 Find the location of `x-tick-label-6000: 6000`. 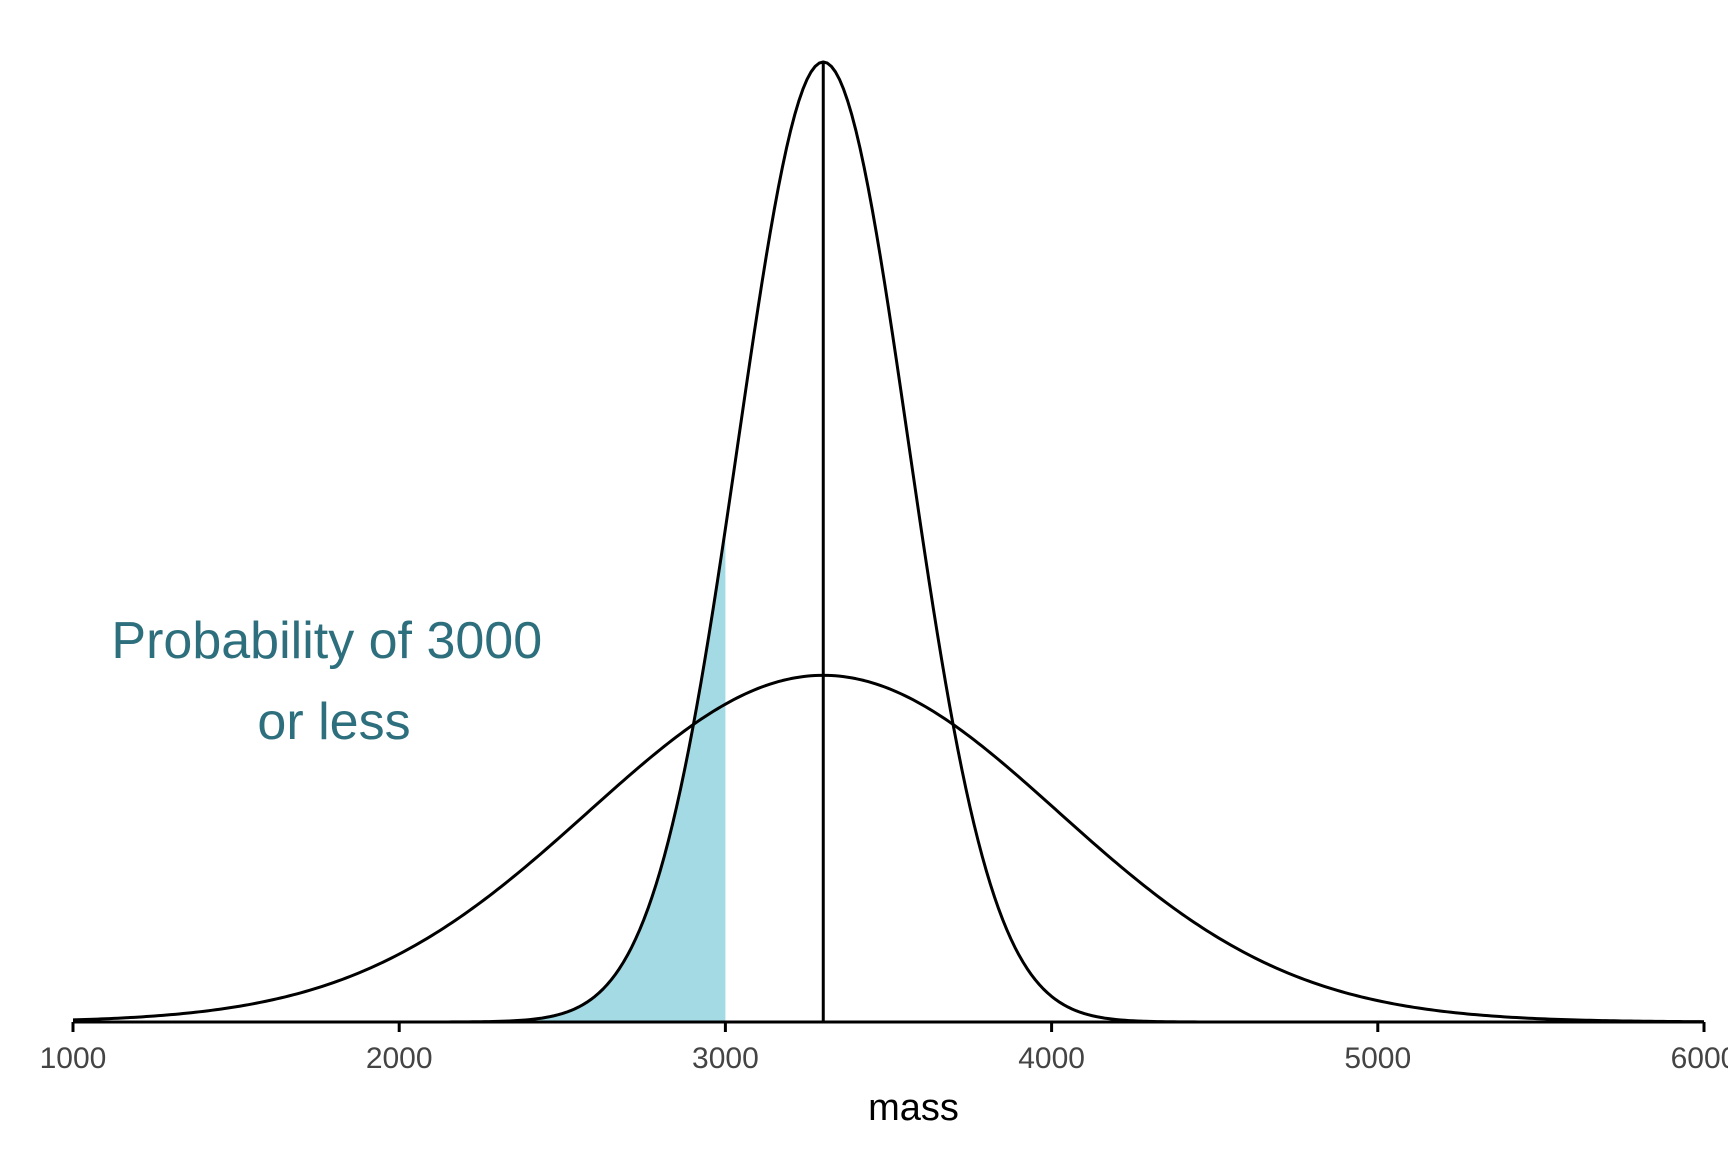

x-tick-label-6000: 6000 is located at coordinates (1699, 1058).